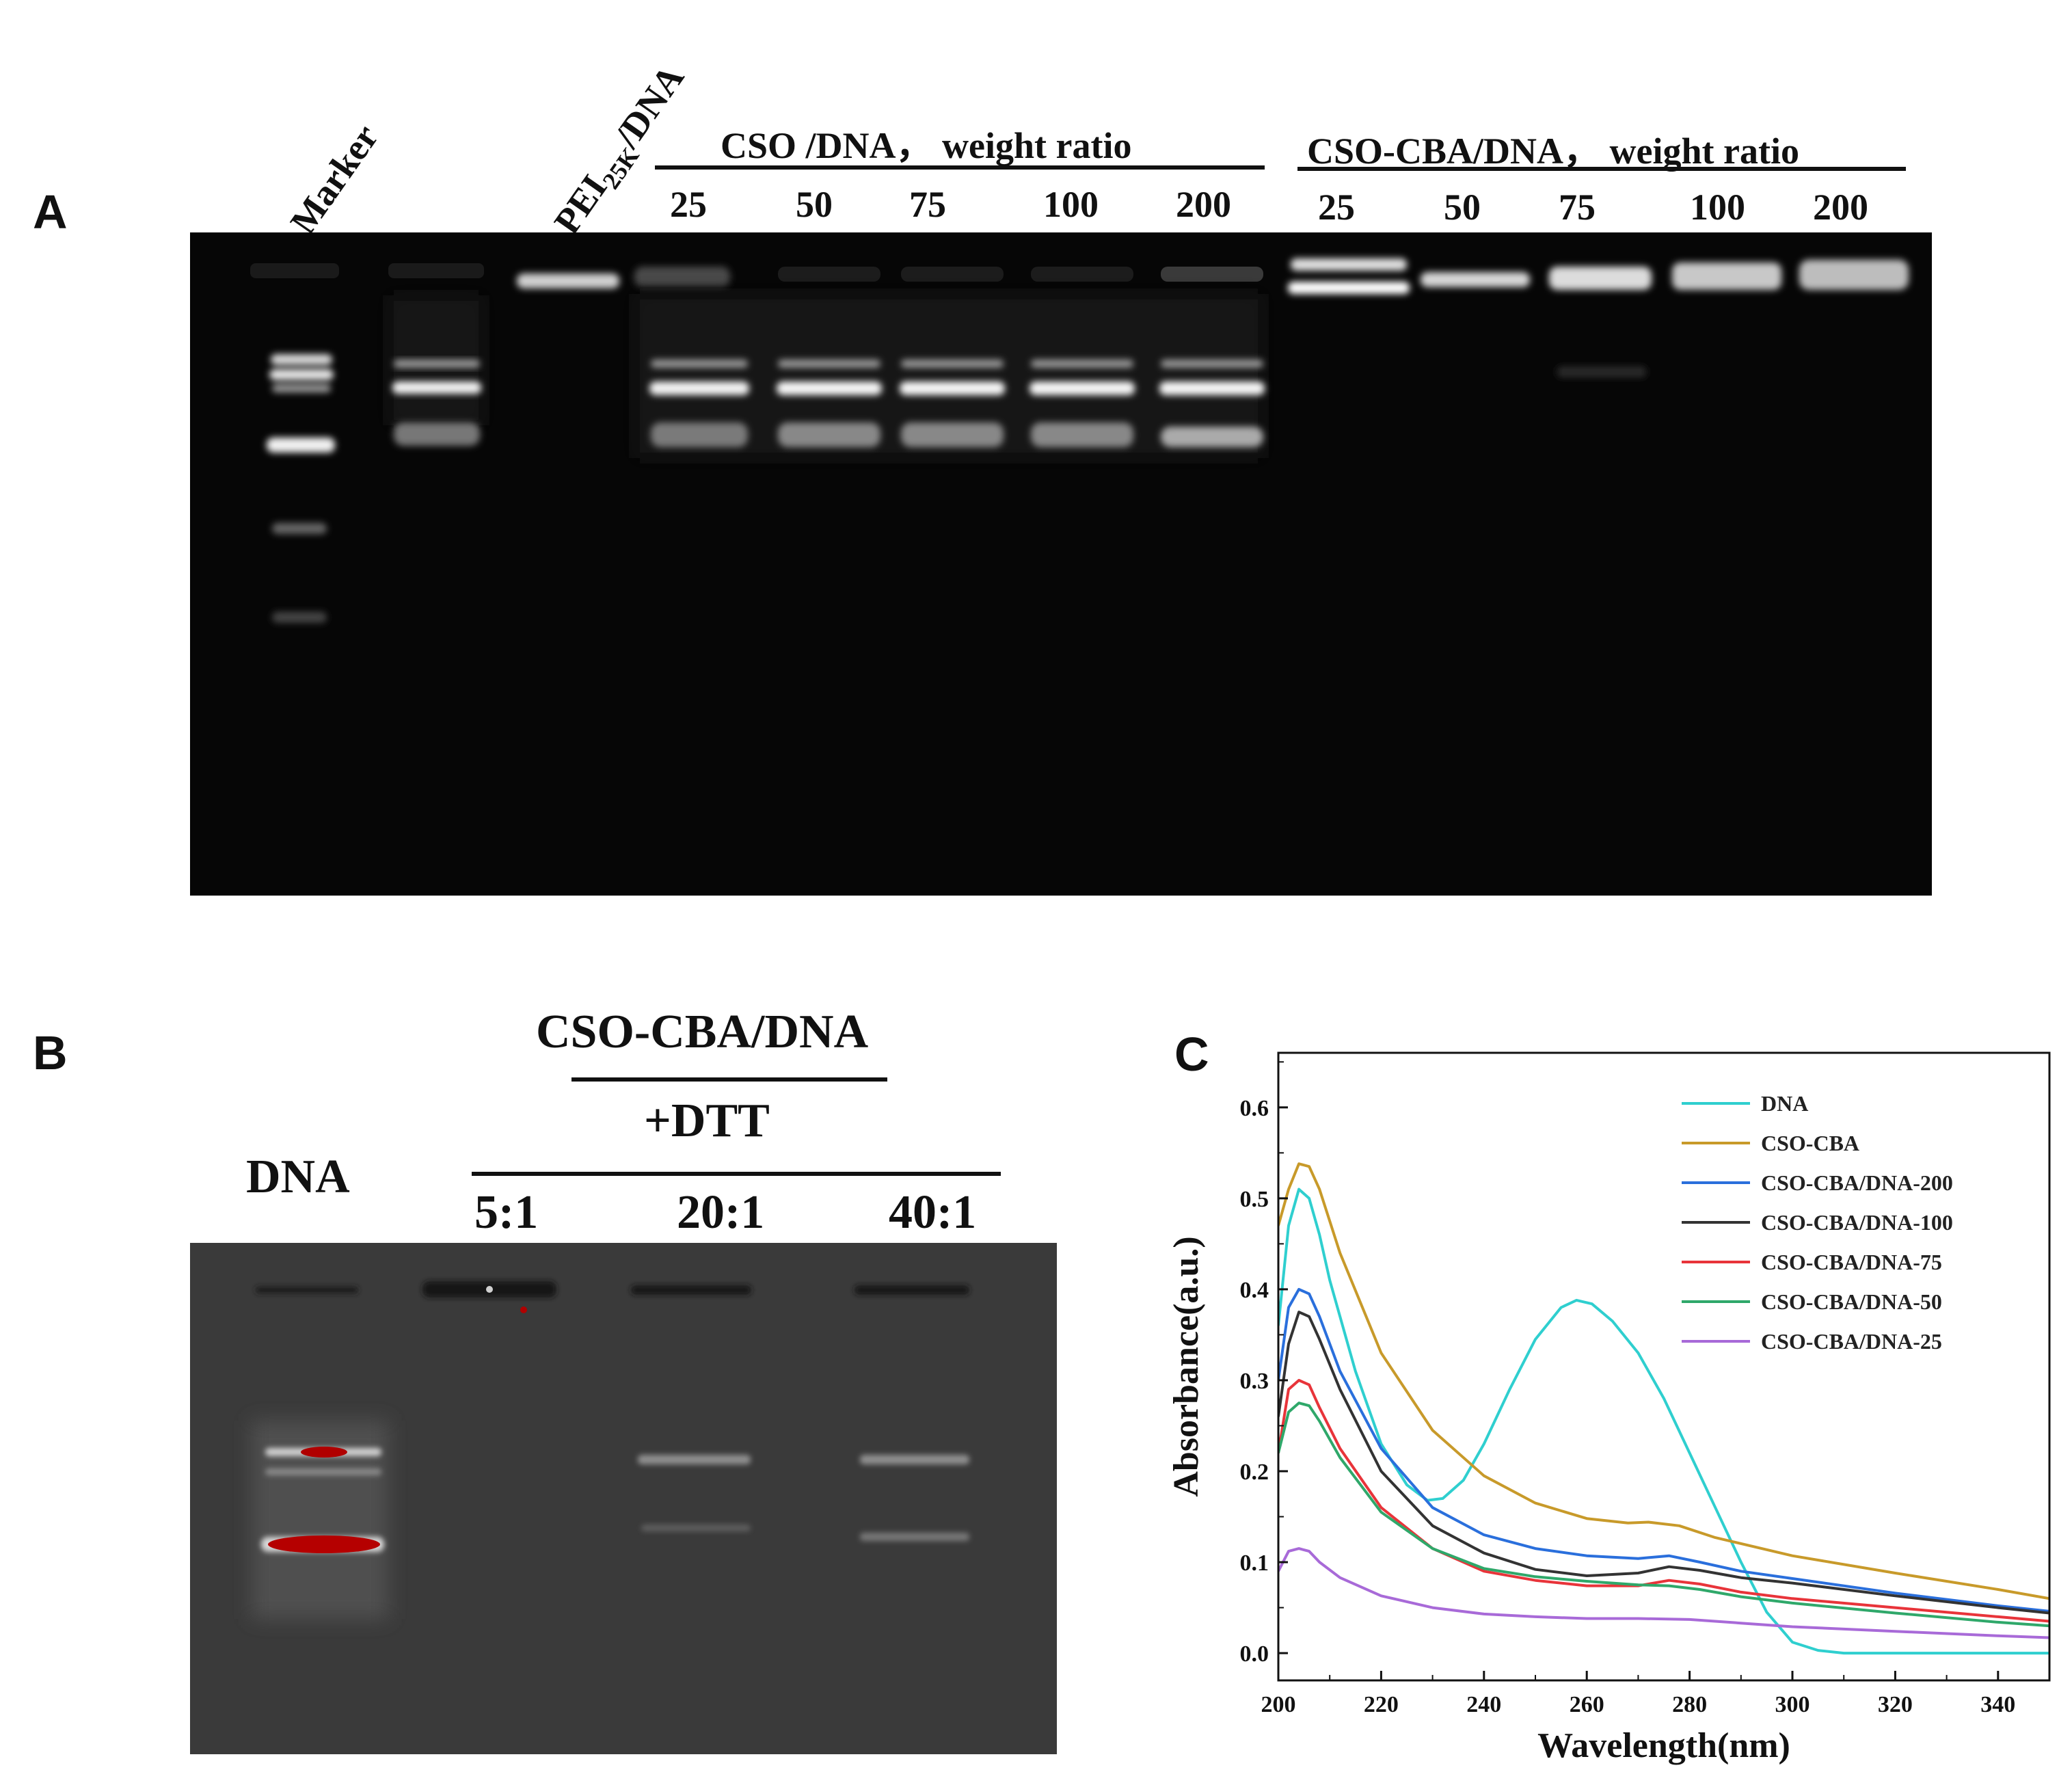 This screenshot has height=1785, width=2072. I want to click on panel-b-group-title: CSO-CBA/DNA, so click(703, 1032).